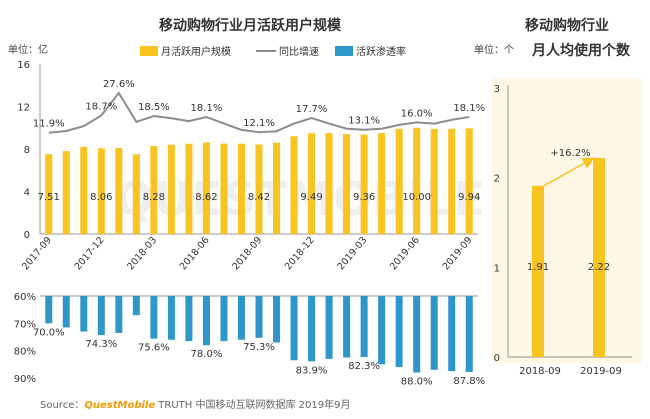  What do you see at coordinates (195, 253) in the screenshot?
I see `x-tick-label: 2018-06` at bounding box center [195, 253].